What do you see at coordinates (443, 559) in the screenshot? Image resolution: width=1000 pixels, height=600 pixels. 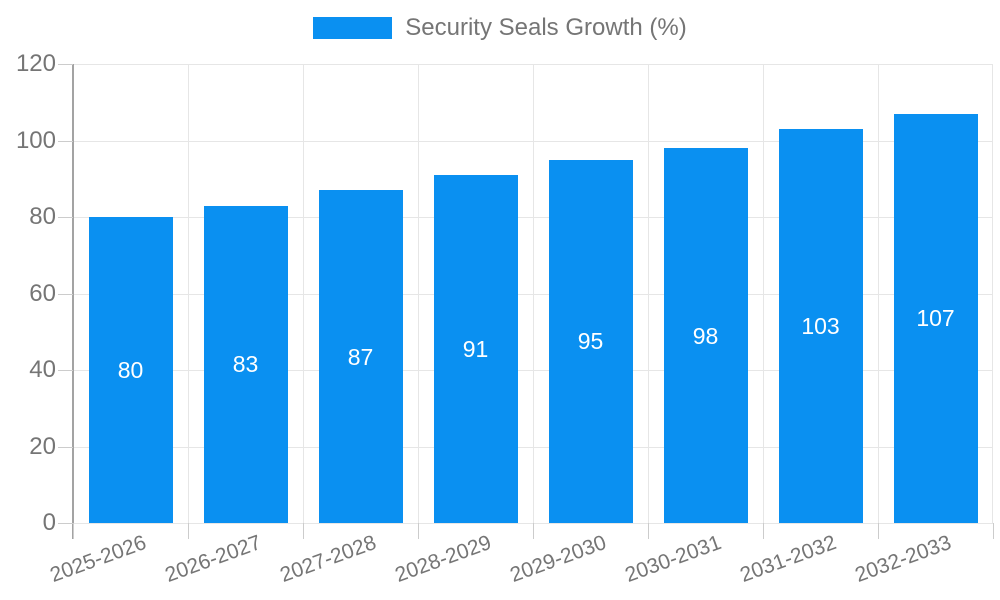 I see `x-axis-tick-label: 2028-2029` at bounding box center [443, 559].